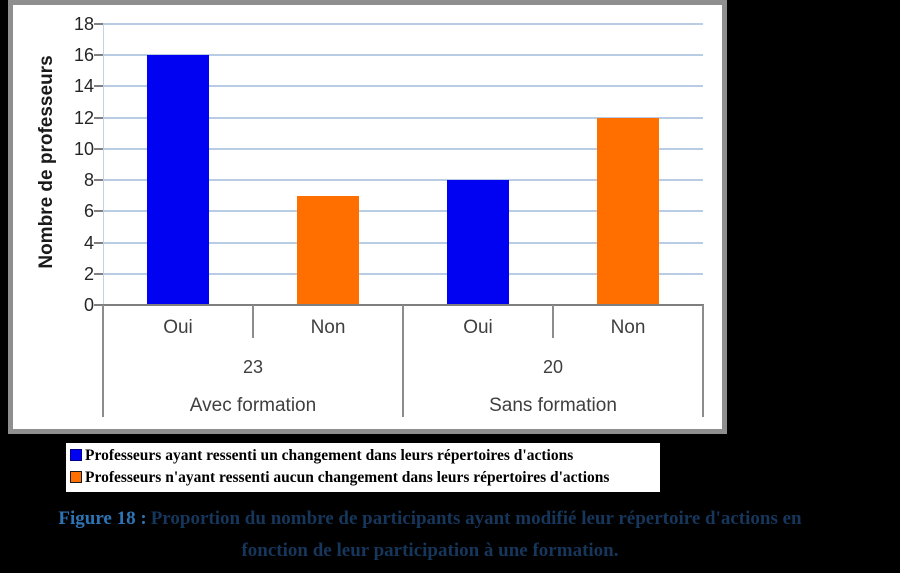  I want to click on y-tick-label: 2, so click(88, 273).